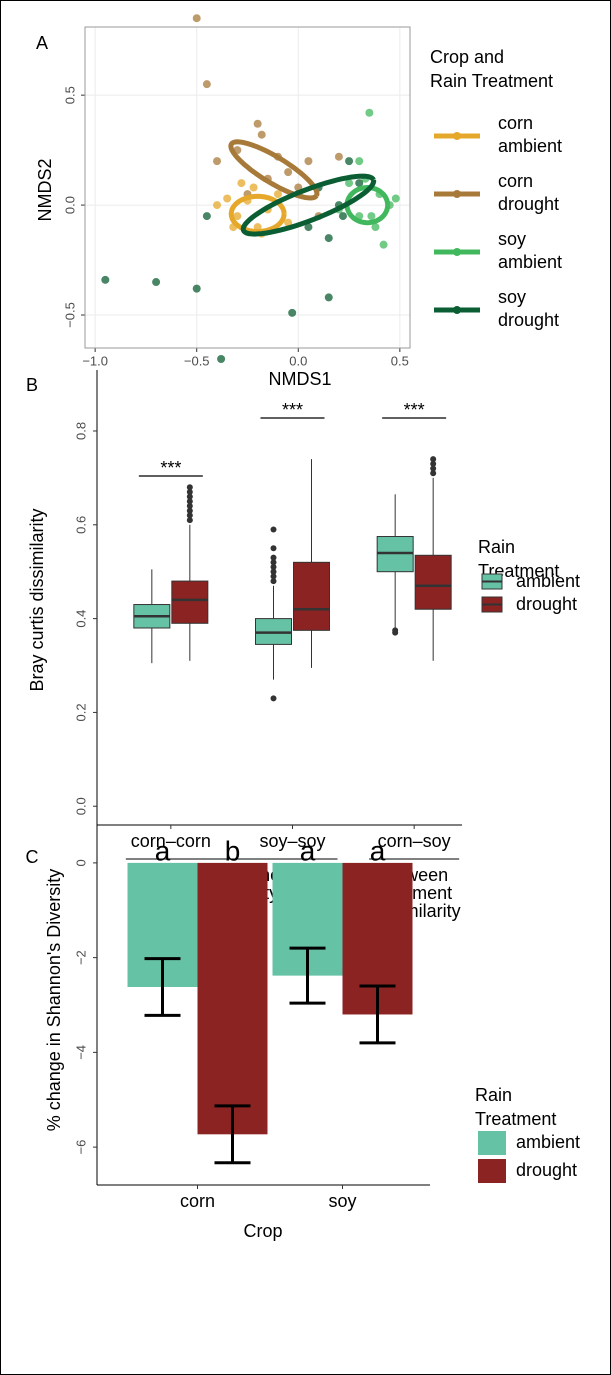  I want to click on panel-letter: C, so click(32, 857).